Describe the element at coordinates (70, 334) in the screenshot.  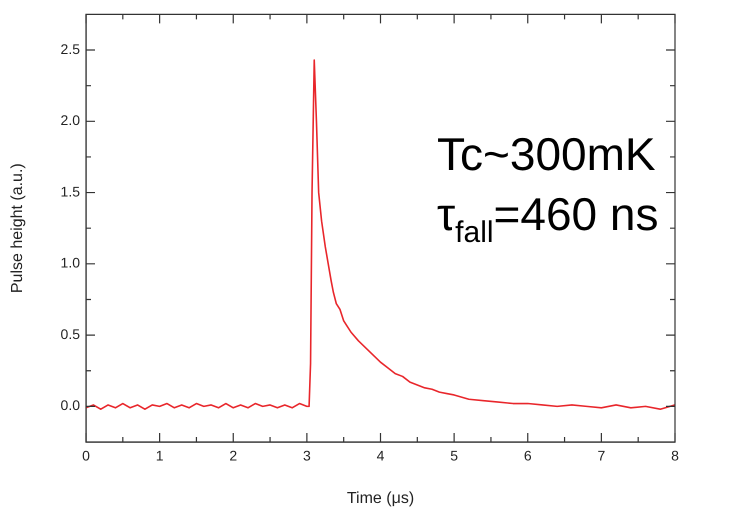
I see `y-tick-label: 0.5` at that location.